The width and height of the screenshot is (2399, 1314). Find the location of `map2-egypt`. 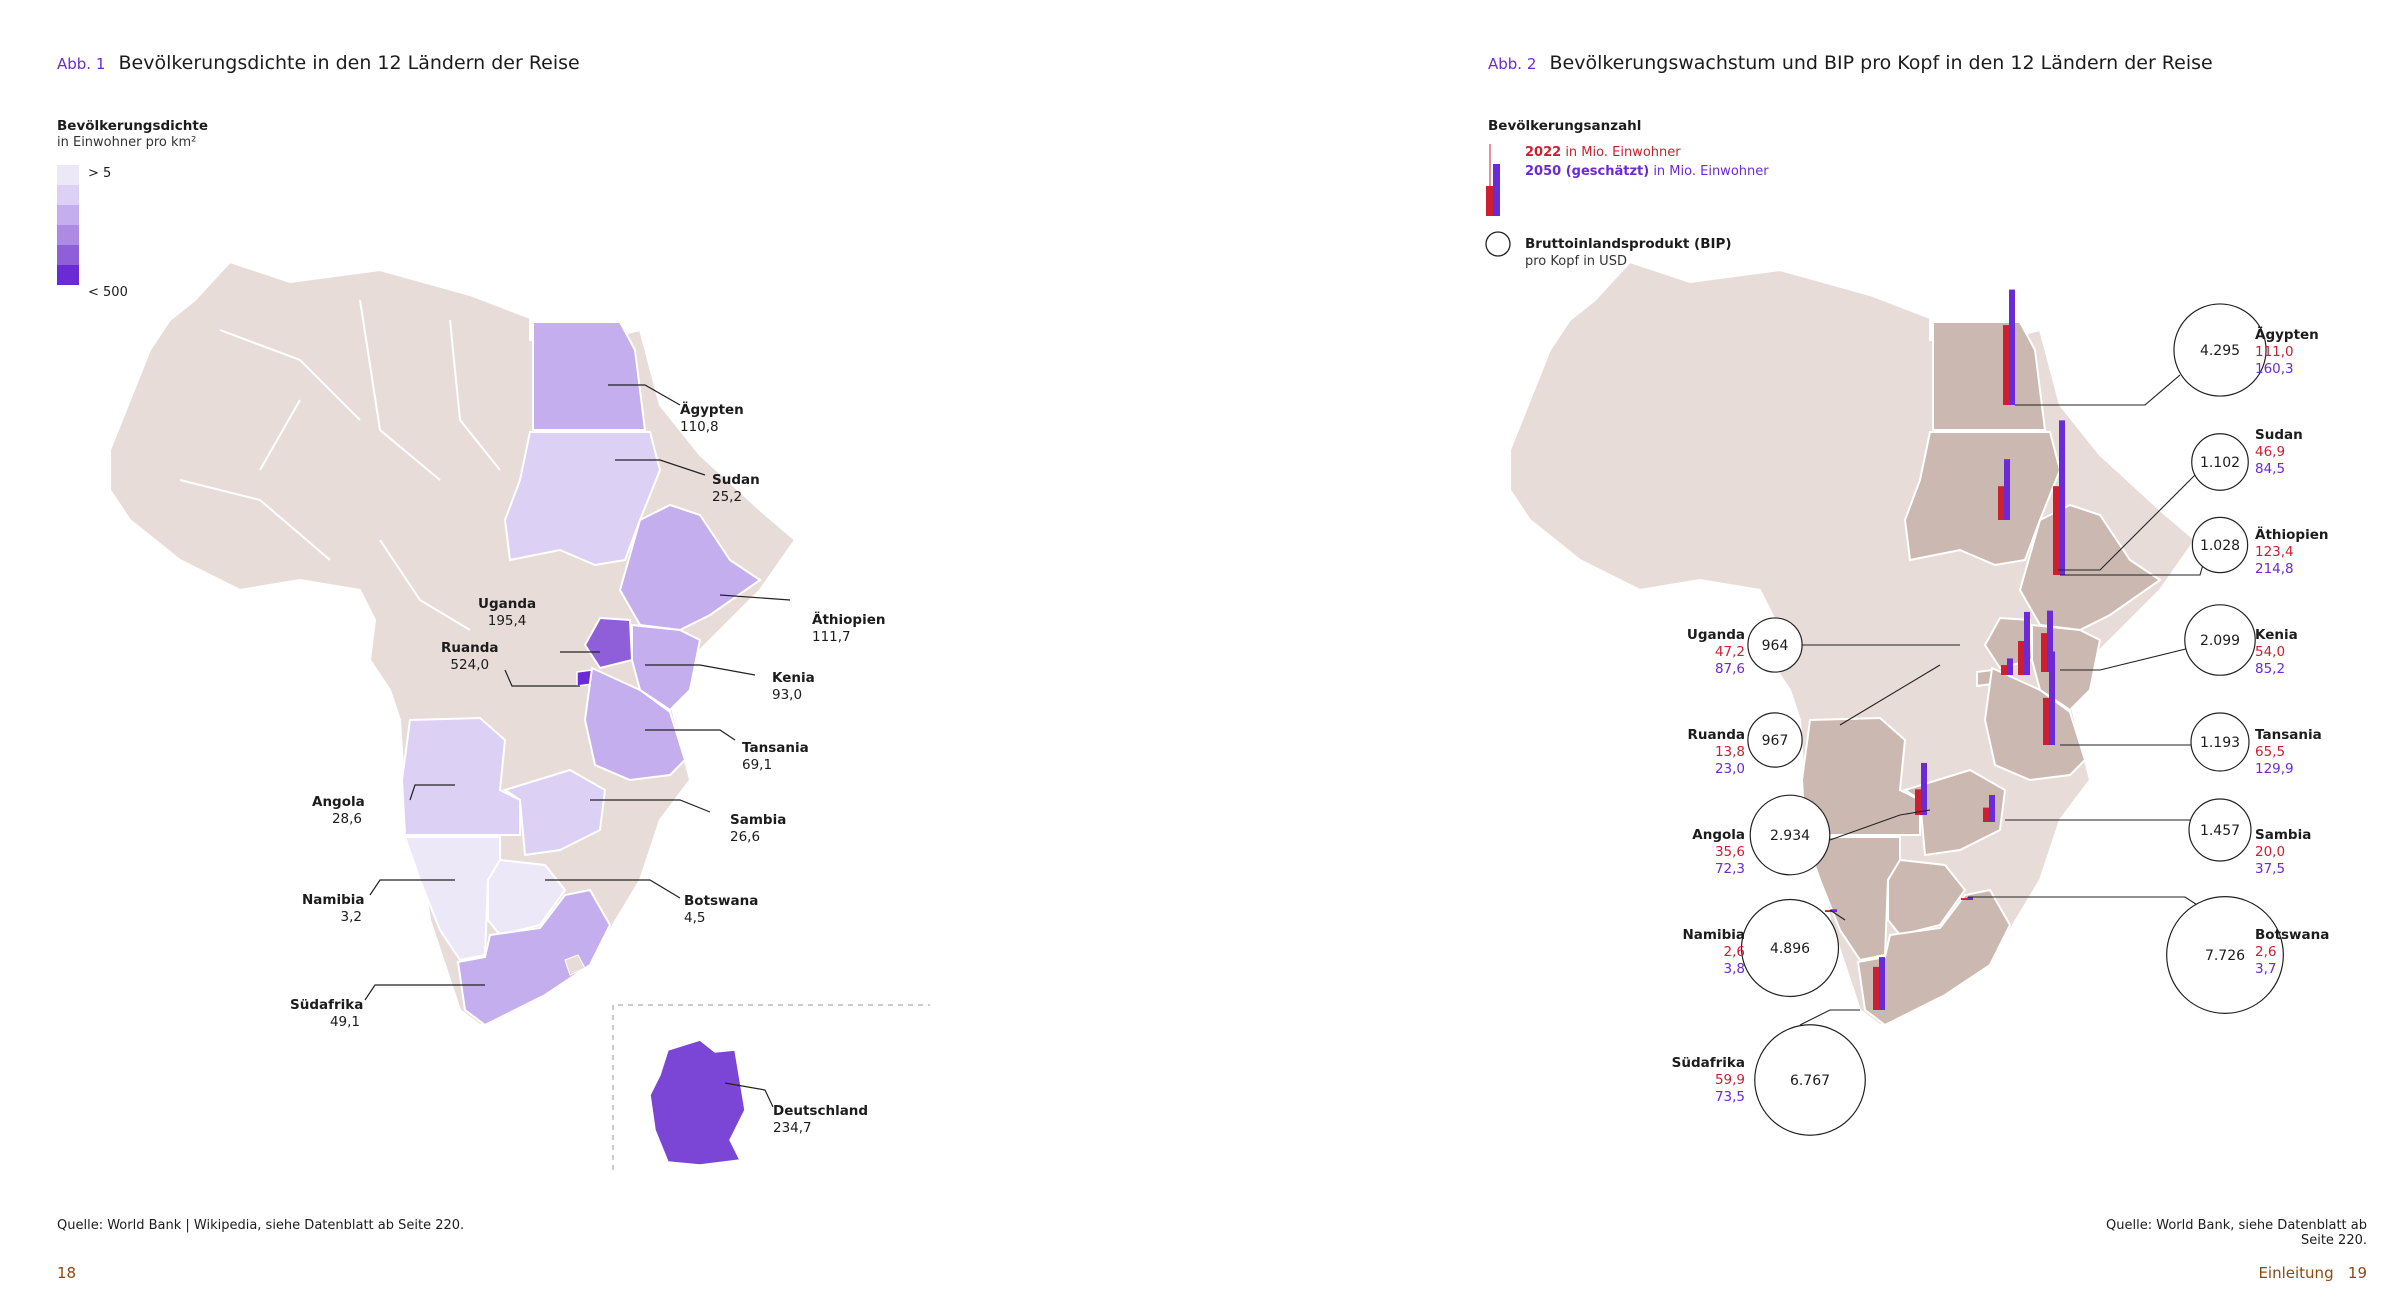

map2-egypt is located at coordinates (1989, 376).